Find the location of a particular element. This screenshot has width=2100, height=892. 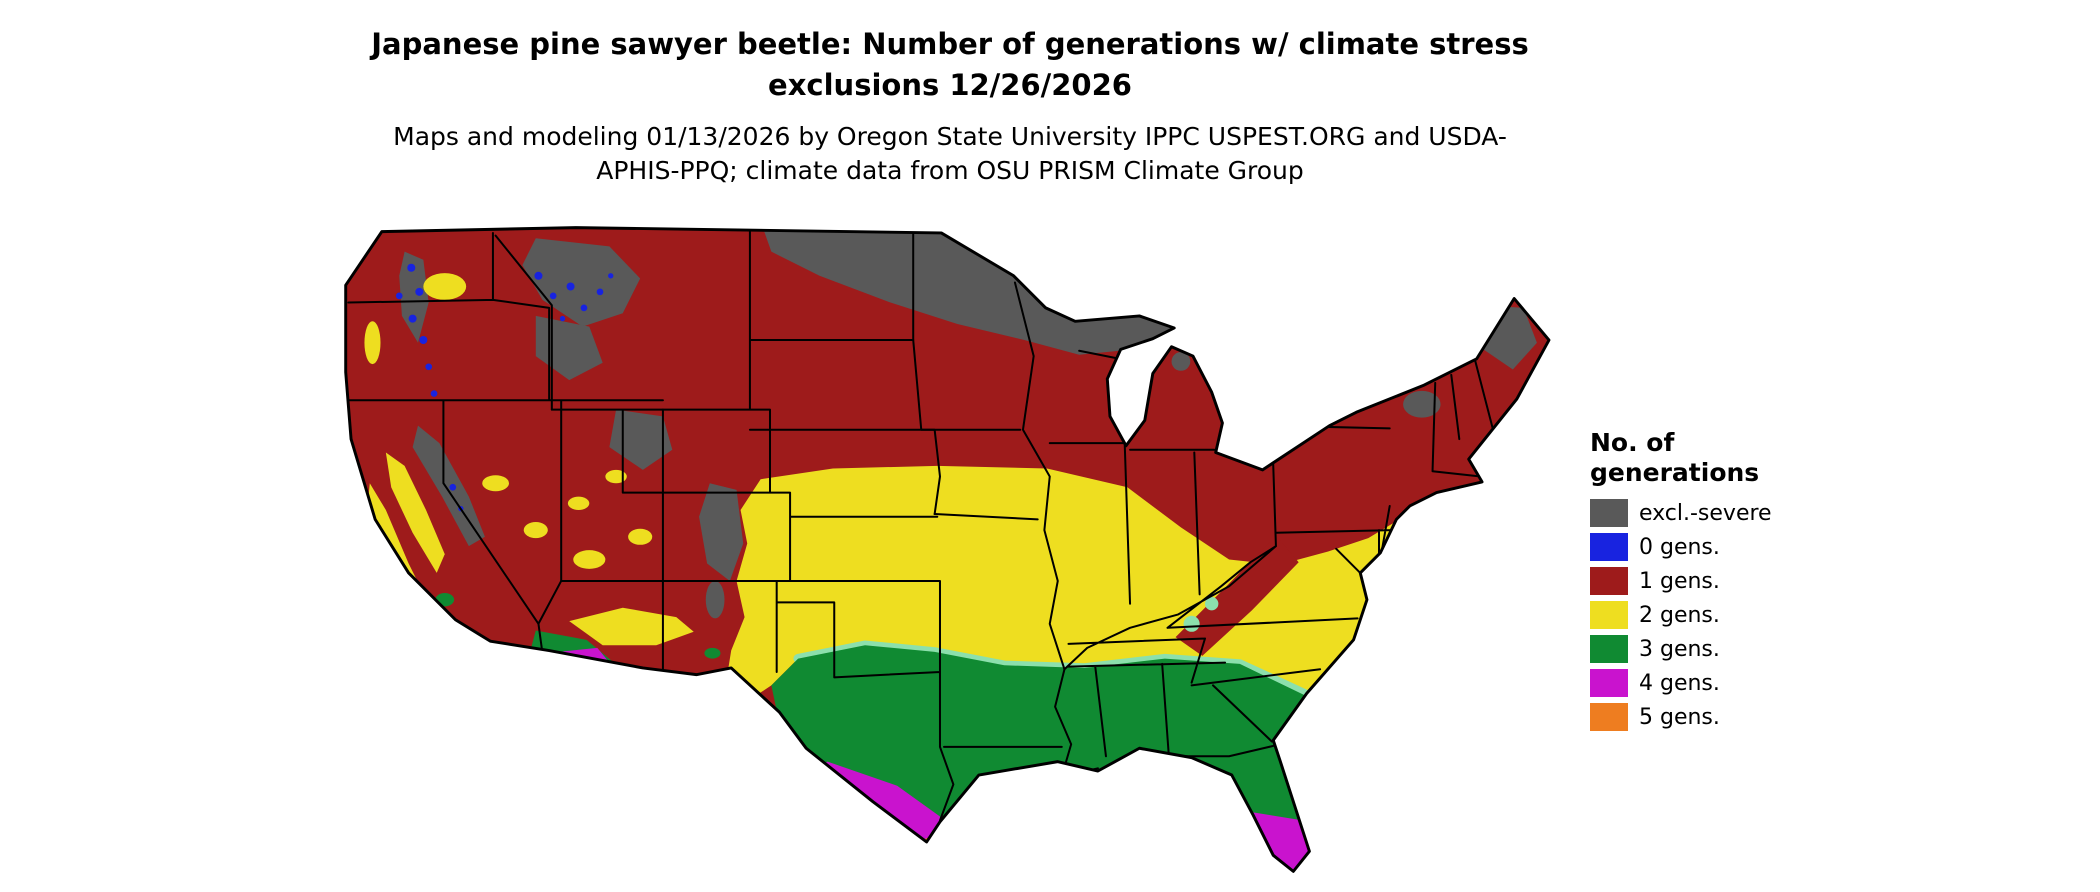

gen4-swatch is located at coordinates (1609, 683).